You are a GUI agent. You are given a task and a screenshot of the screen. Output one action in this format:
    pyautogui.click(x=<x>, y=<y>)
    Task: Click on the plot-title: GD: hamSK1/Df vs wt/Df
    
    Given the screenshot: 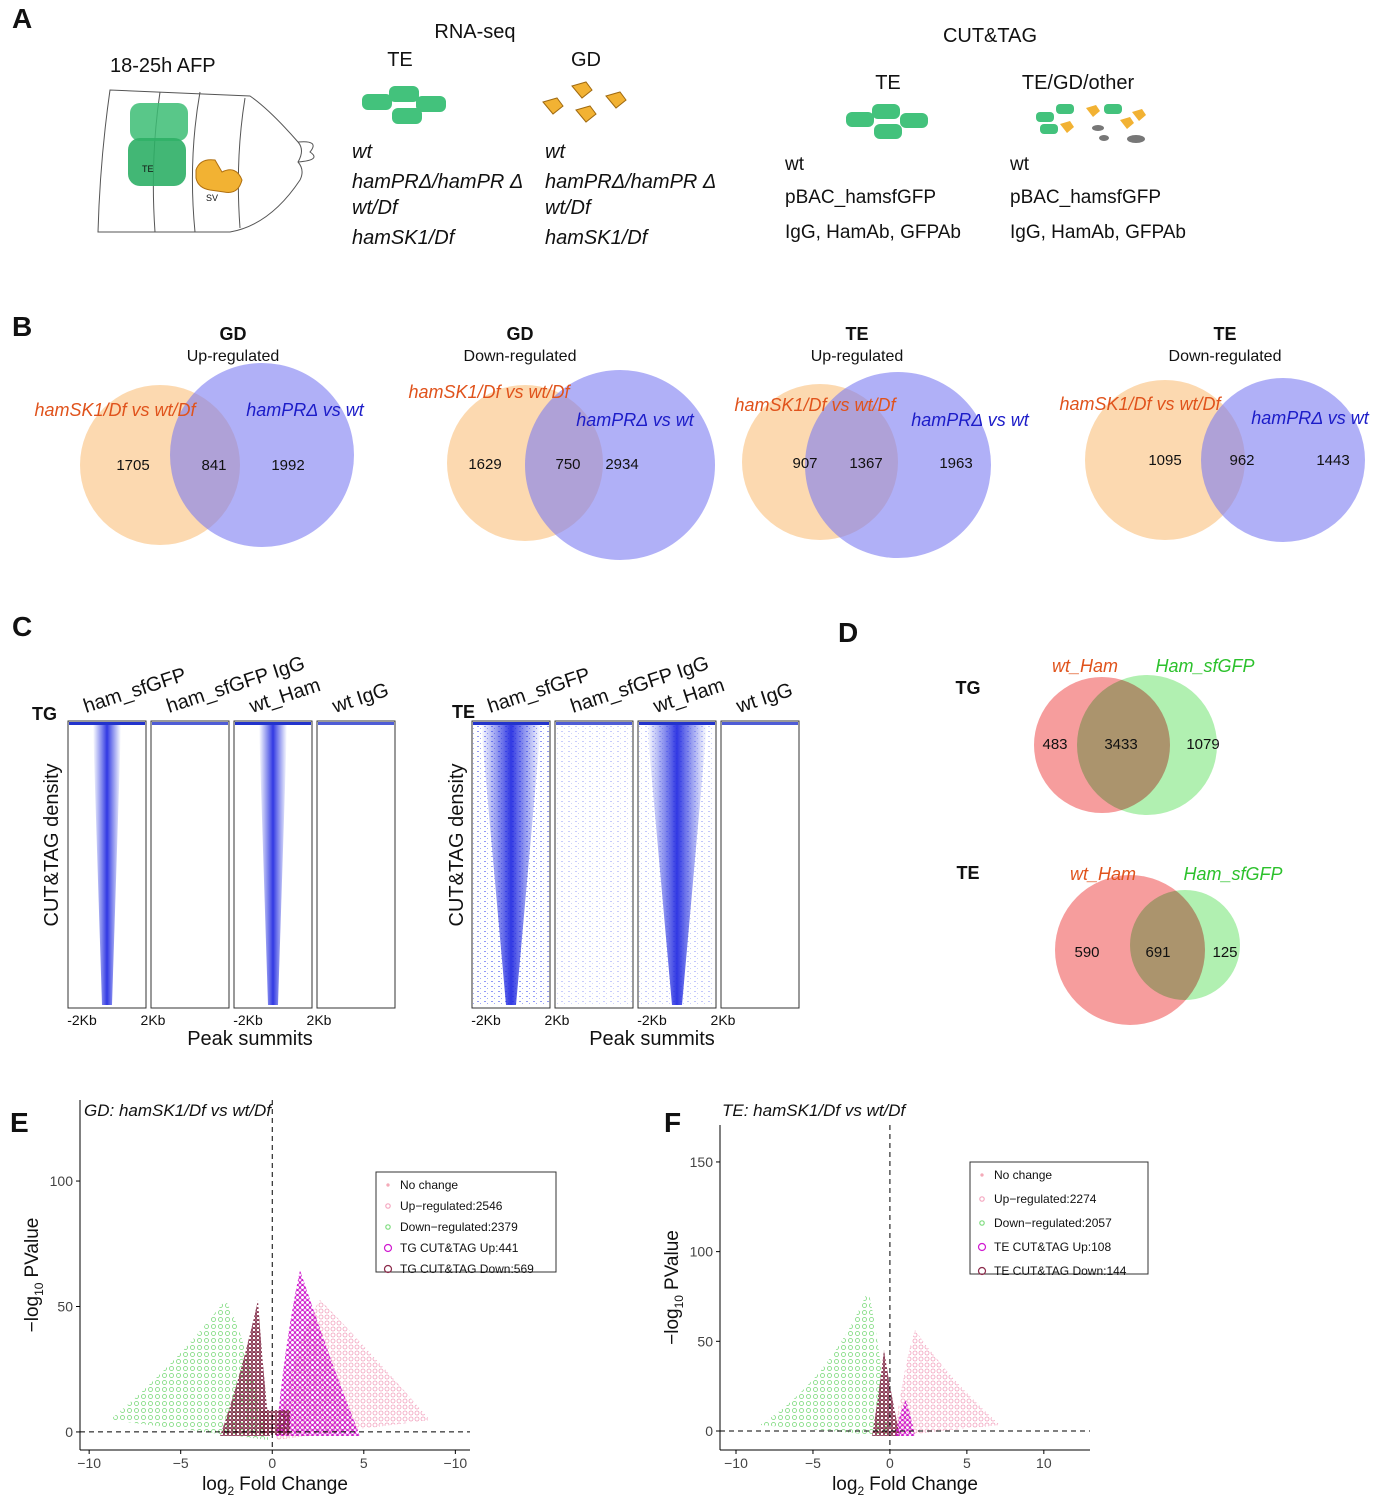 What is the action you would take?
    pyautogui.click(x=178, y=1110)
    